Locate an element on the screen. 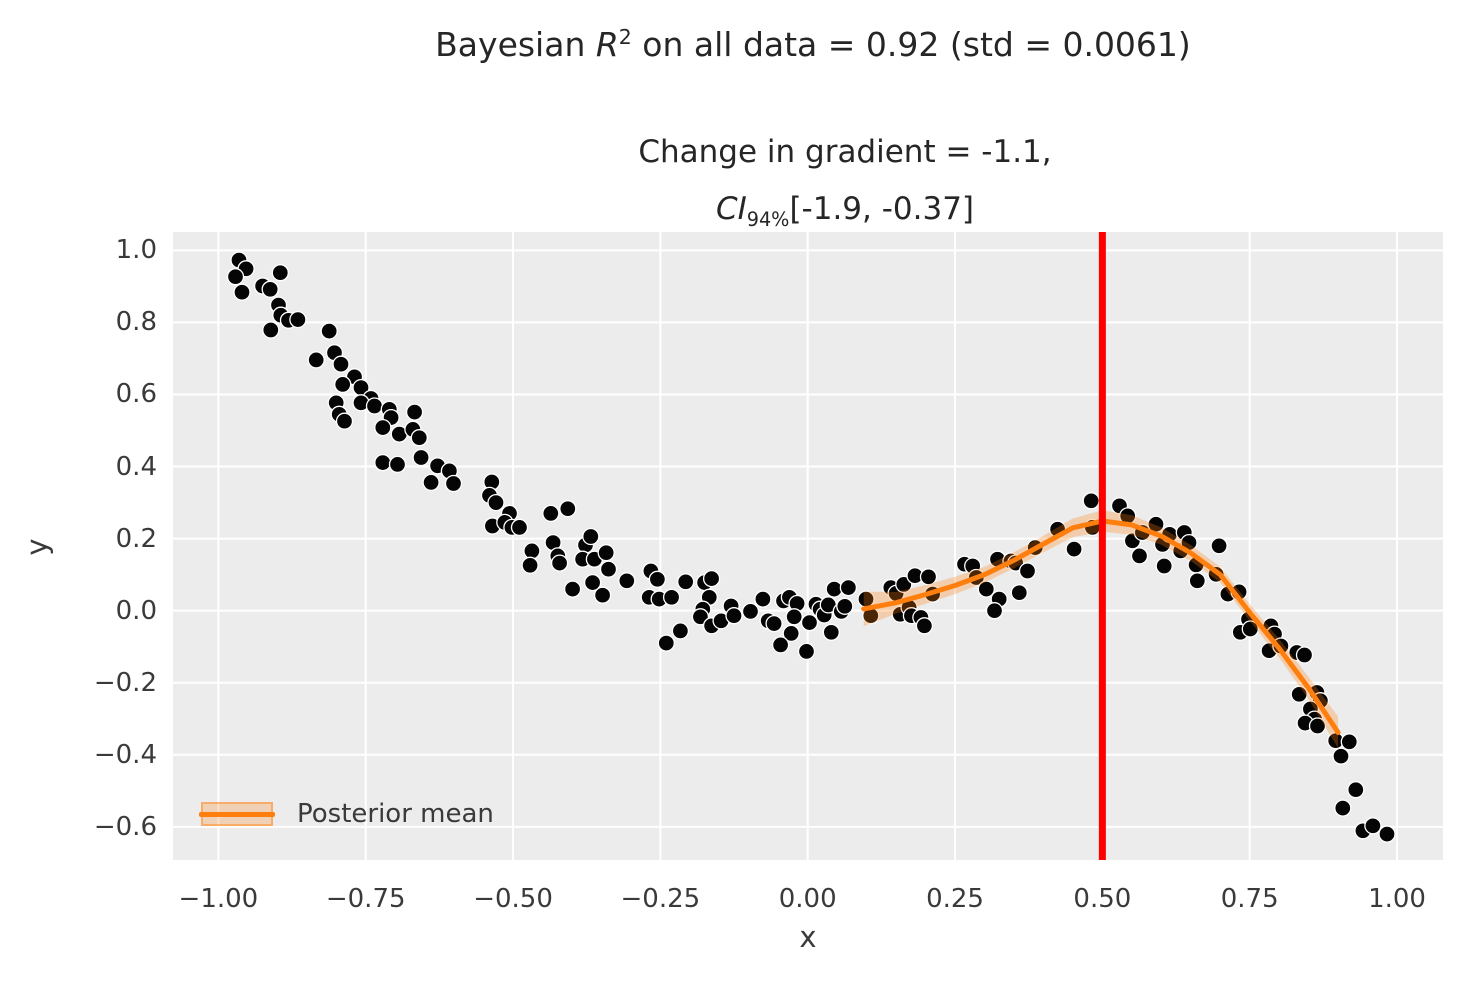 The image size is (1463, 983). axes-title-line2: CI94%[-1.9, -0.37] is located at coordinates (844, 209).